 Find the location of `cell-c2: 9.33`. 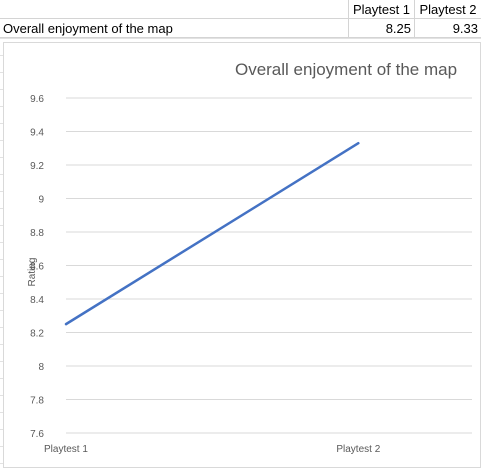

cell-c2: 9.33 is located at coordinates (465, 28).